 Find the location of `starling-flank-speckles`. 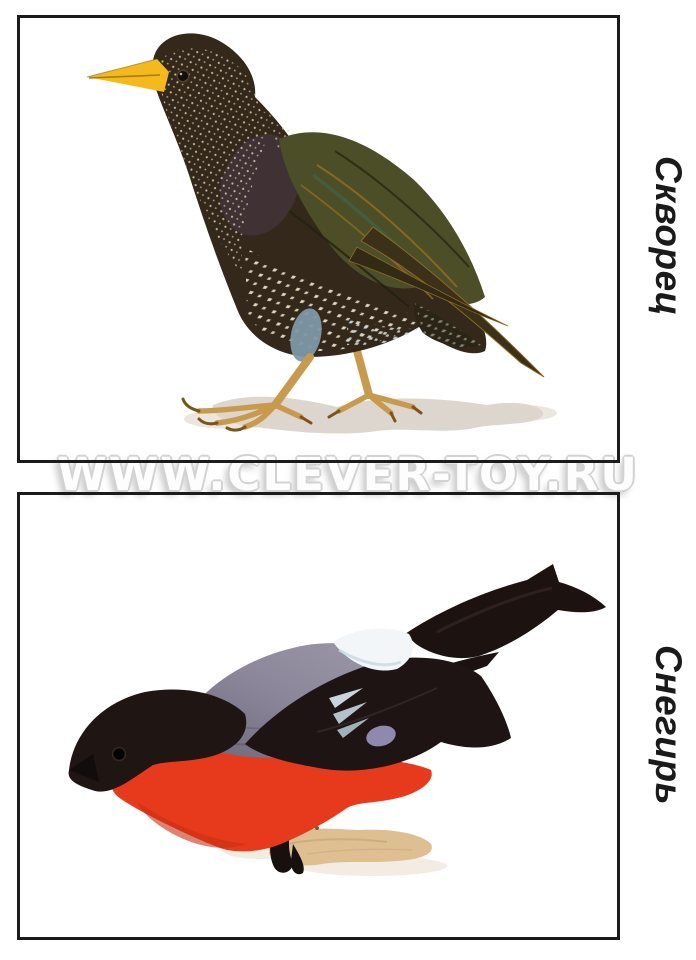

starling-flank-speckles is located at coordinates (336, 299).